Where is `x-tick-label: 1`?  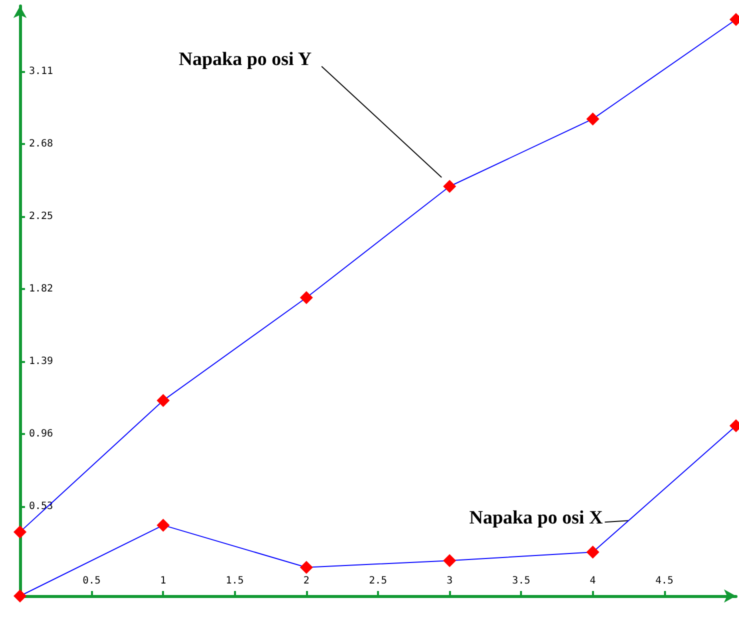
x-tick-label: 1 is located at coordinates (163, 581).